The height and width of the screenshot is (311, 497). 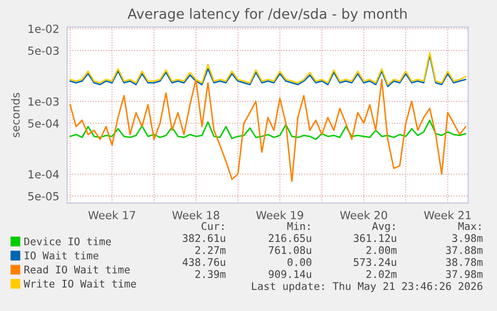 What do you see at coordinates (67, 241) in the screenshot?
I see `legend-label: Device IO time` at bounding box center [67, 241].